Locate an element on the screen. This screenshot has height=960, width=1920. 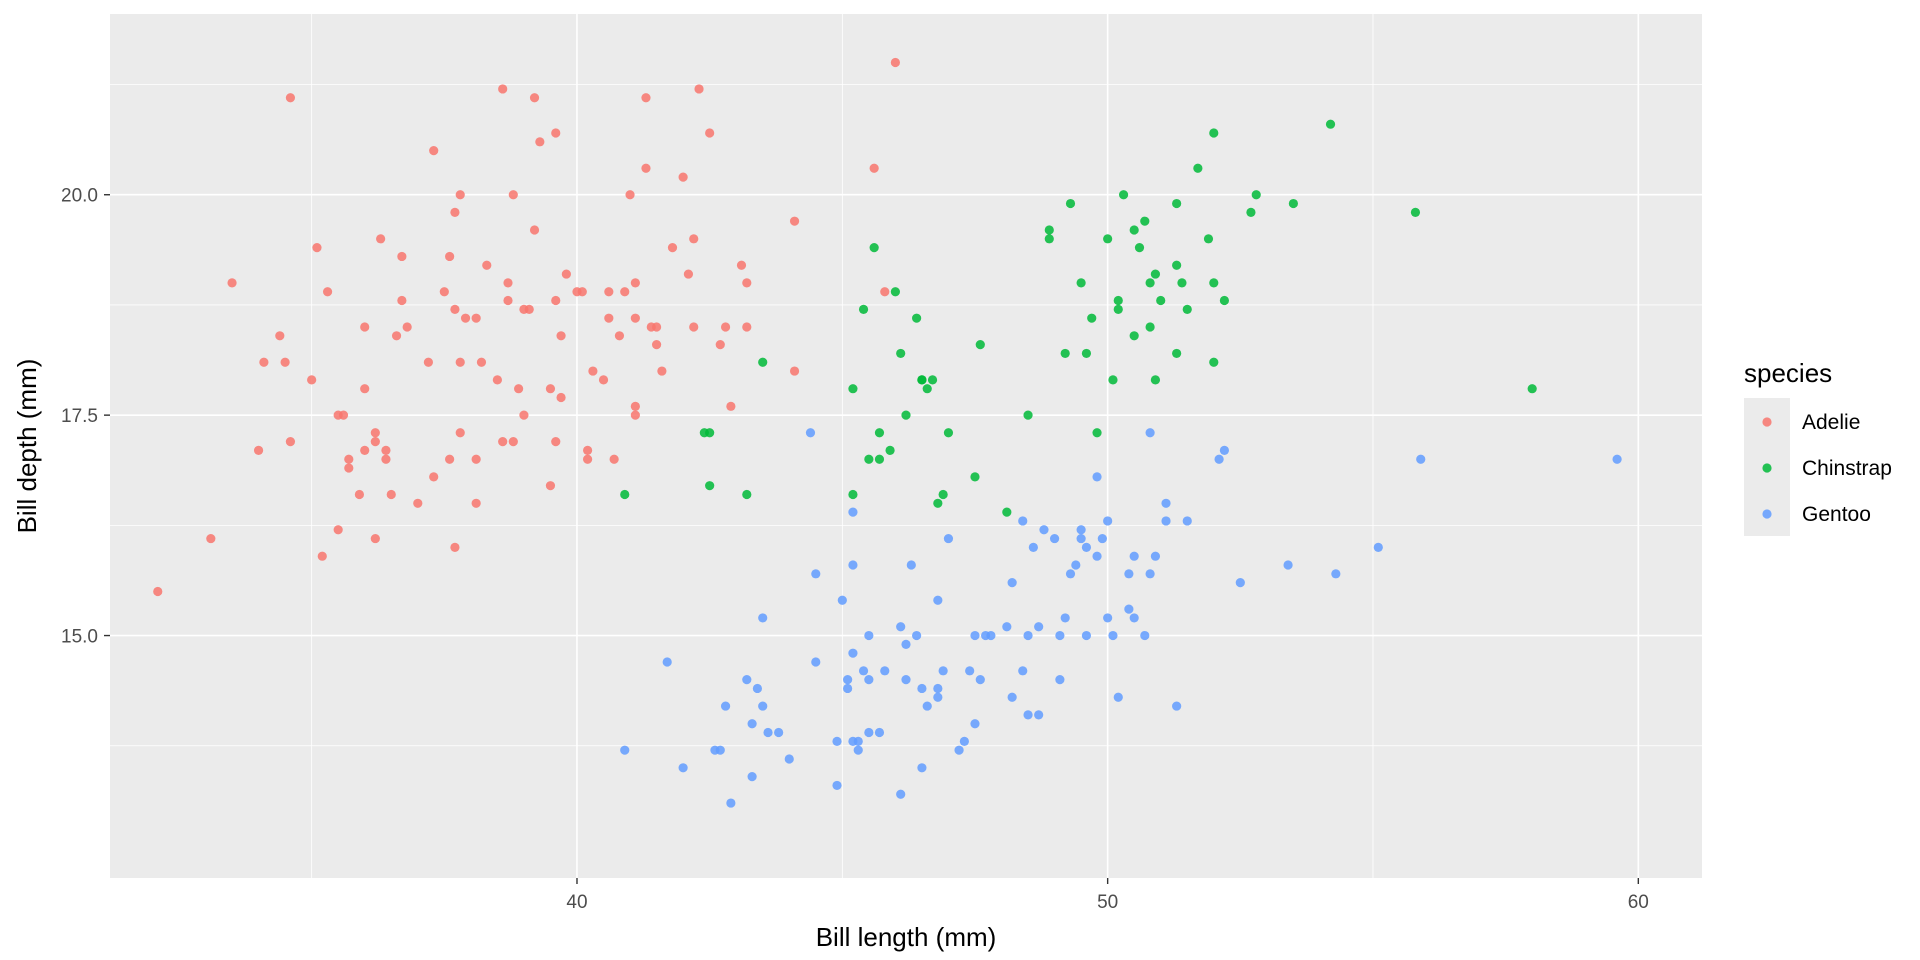
y-tick-labels: 15.0 17.5 20.0 is located at coordinates (79, 417).